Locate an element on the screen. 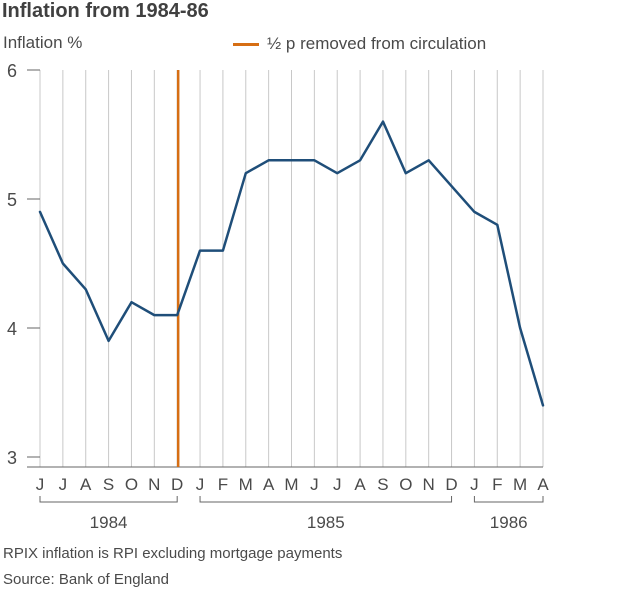 The image size is (624, 591). y-tick-label: 3 is located at coordinates (12, 458).